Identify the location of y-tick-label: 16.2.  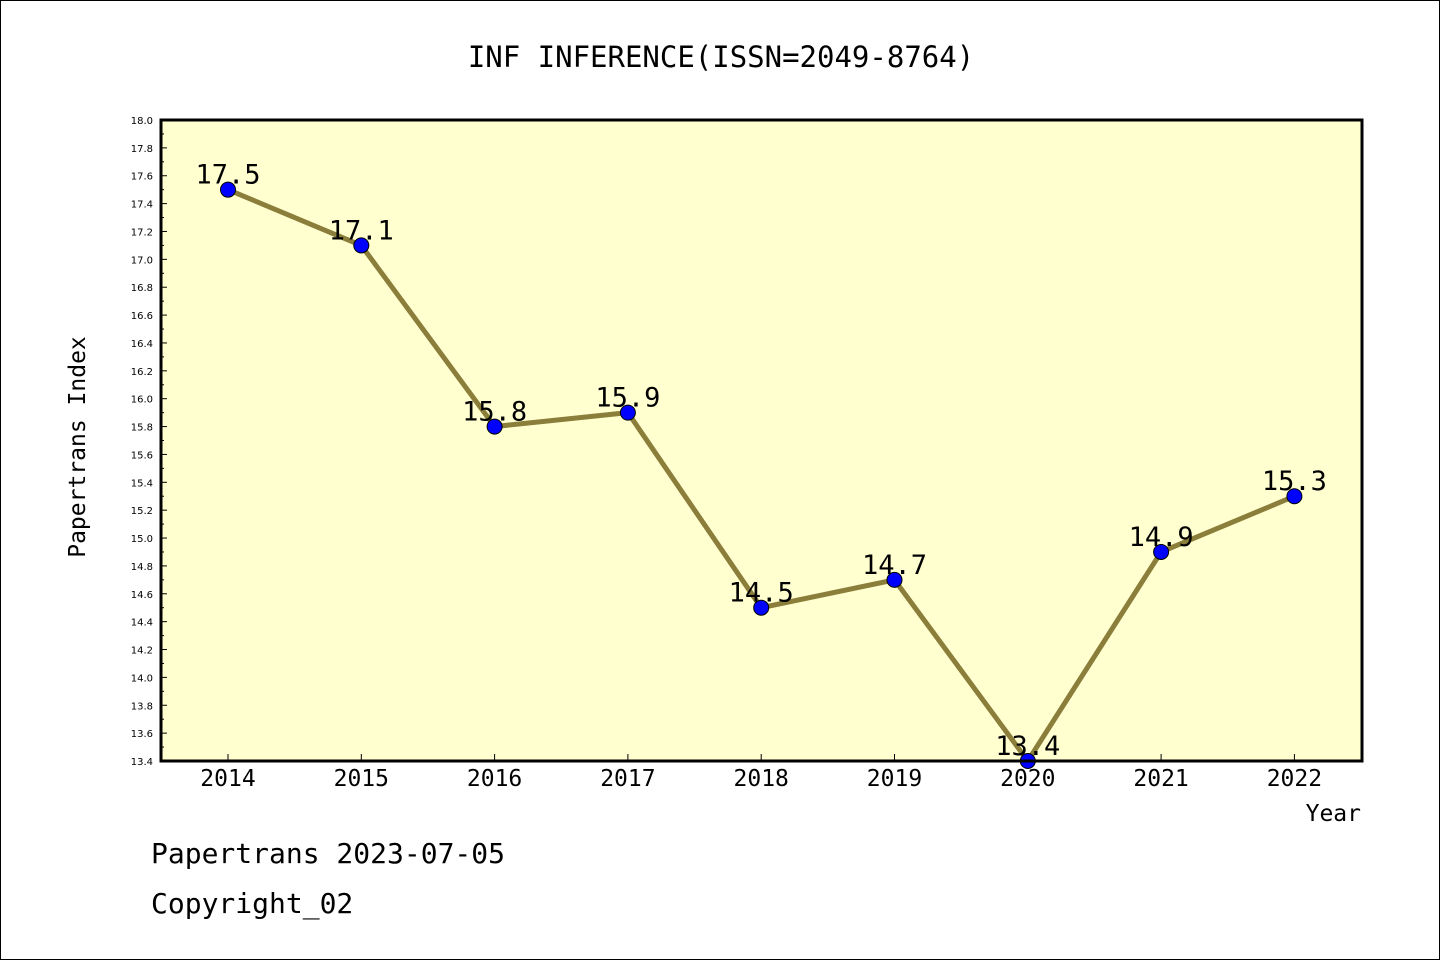
(142, 372).